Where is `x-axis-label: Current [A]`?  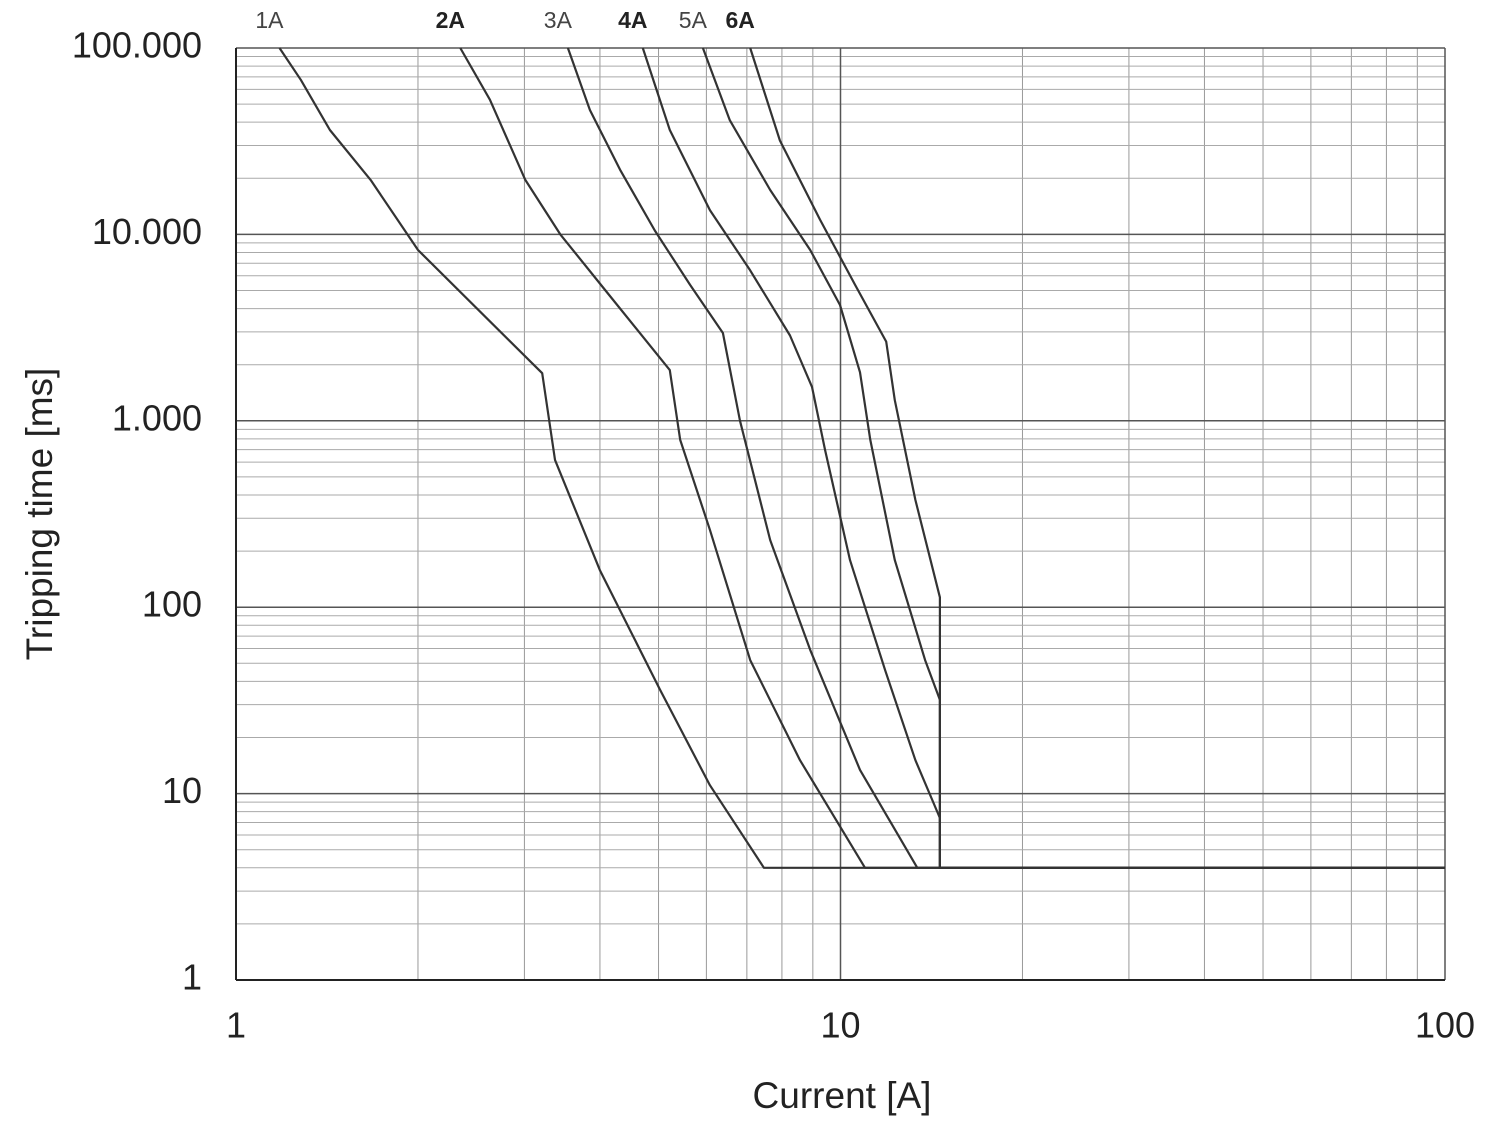 x-axis-label: Current [A] is located at coordinates (842, 1095).